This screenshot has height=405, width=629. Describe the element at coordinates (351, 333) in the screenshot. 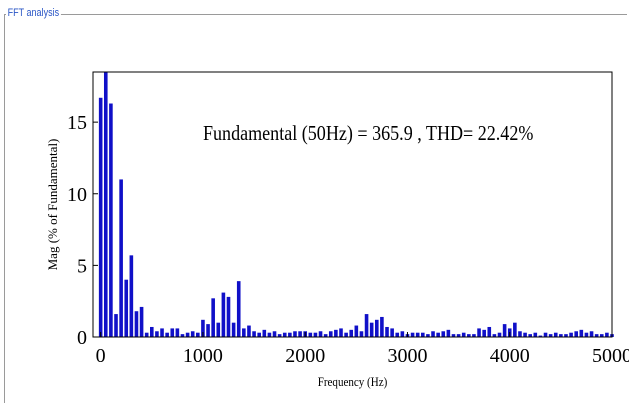

I see `bar-2450hz` at that location.